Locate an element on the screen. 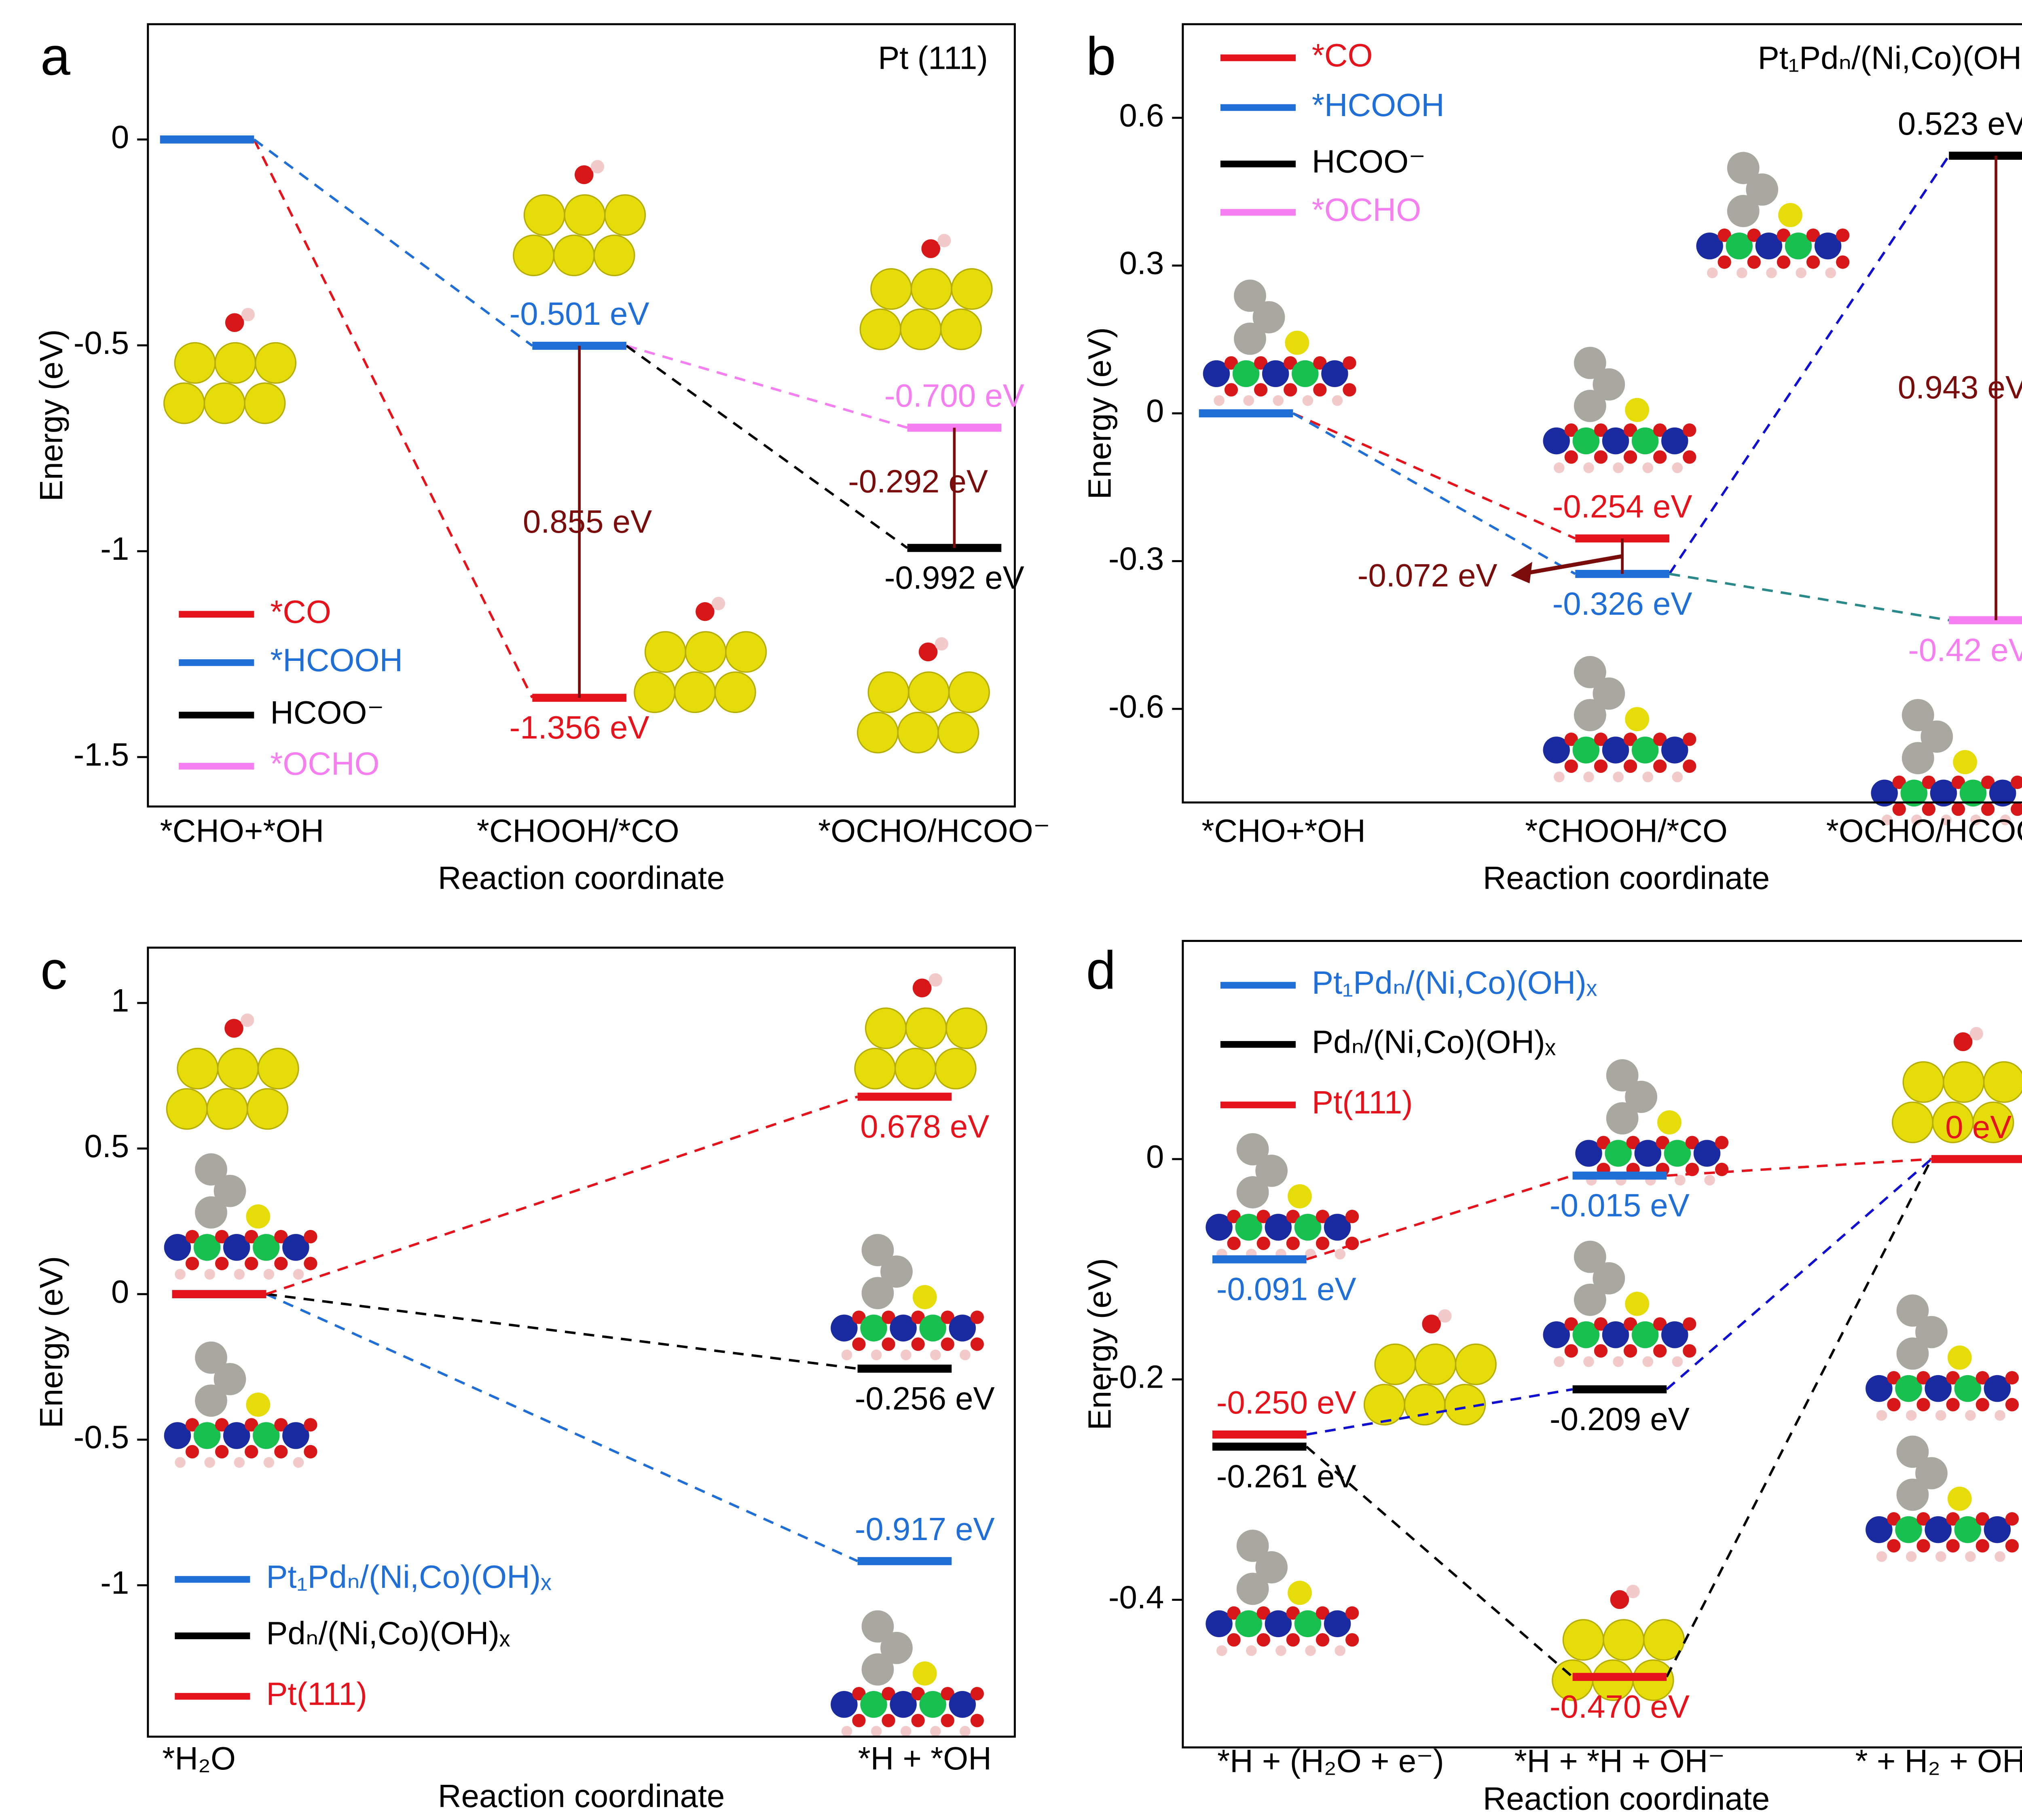 This screenshot has width=2022, height=1820. y-tick-label: -1.5 is located at coordinates (101, 754).